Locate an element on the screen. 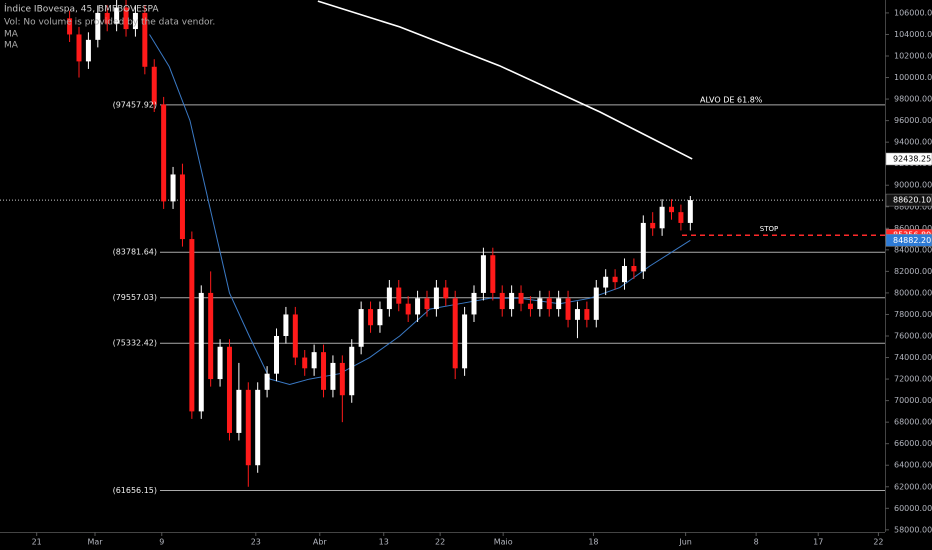  fib-level-label: (79557.03) is located at coordinates (135, 297).